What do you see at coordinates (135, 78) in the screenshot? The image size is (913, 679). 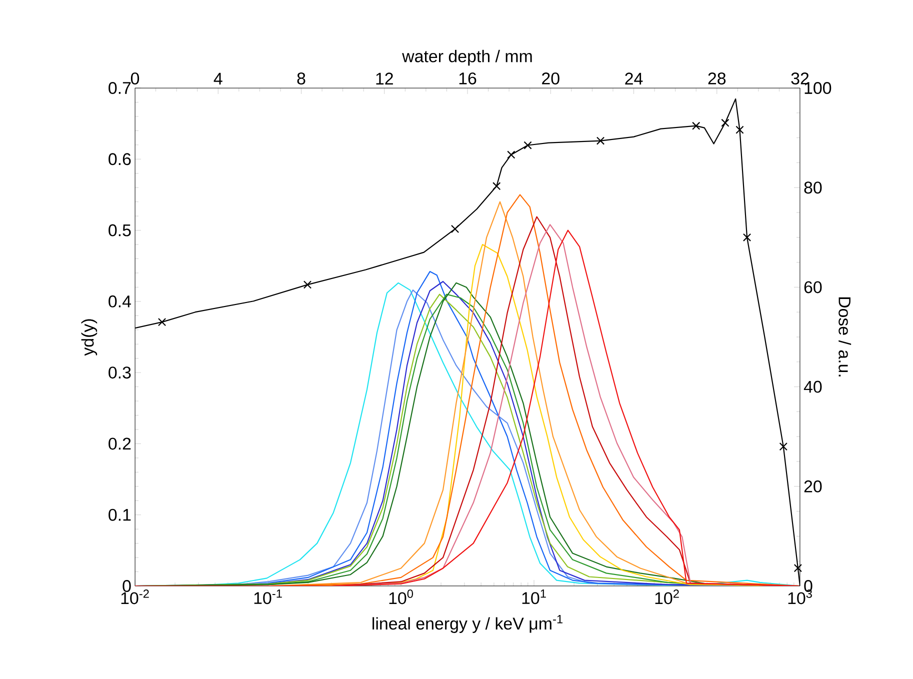 I see `x-tick-label: 0` at bounding box center [135, 78].